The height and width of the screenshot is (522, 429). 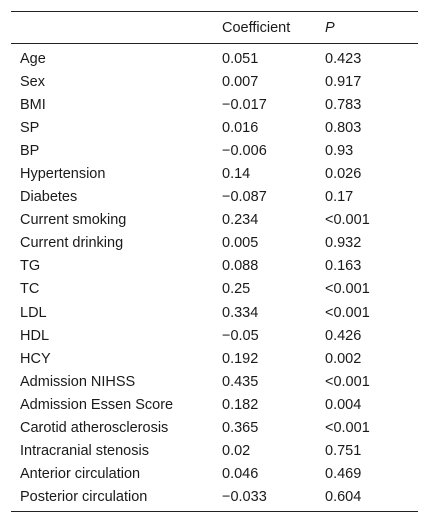 What do you see at coordinates (214, 497) in the screenshot?
I see `table-row: Posterior circulation −0.033 0.604` at bounding box center [214, 497].